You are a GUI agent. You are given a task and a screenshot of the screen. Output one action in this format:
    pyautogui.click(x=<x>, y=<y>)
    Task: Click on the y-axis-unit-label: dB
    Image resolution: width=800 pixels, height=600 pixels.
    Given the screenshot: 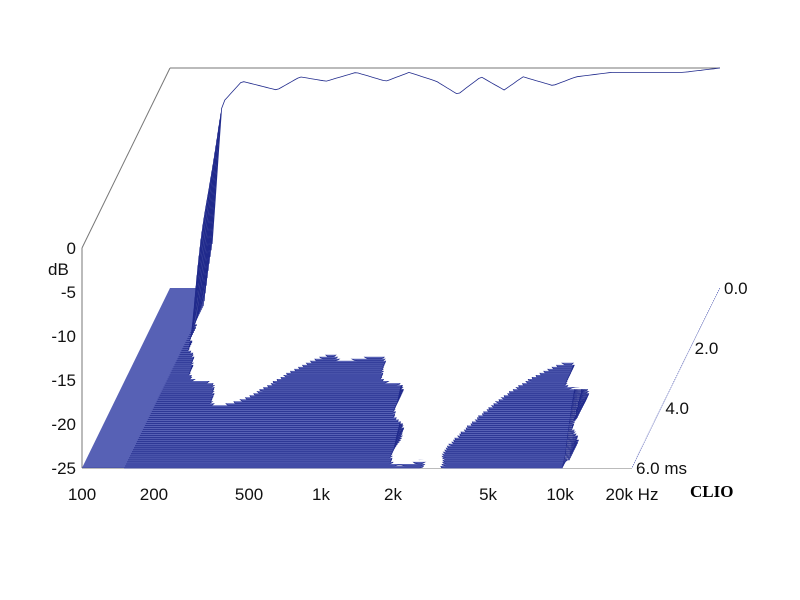 What is the action you would take?
    pyautogui.click(x=58, y=269)
    